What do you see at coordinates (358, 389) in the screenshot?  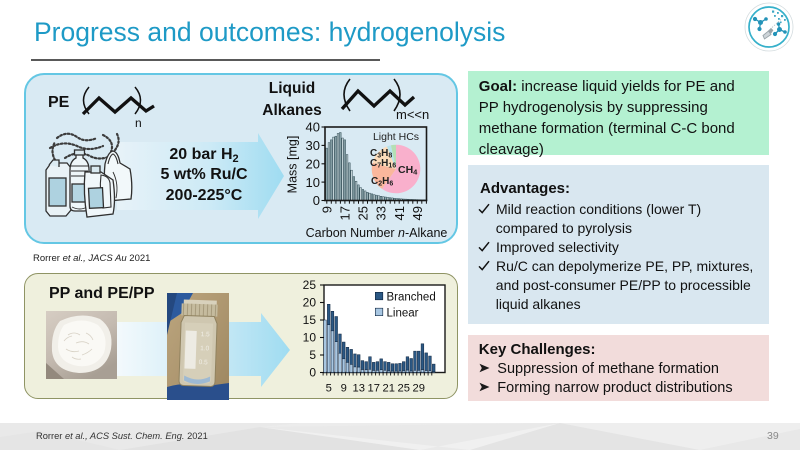 I see `svg-text: 13` at bounding box center [358, 389].